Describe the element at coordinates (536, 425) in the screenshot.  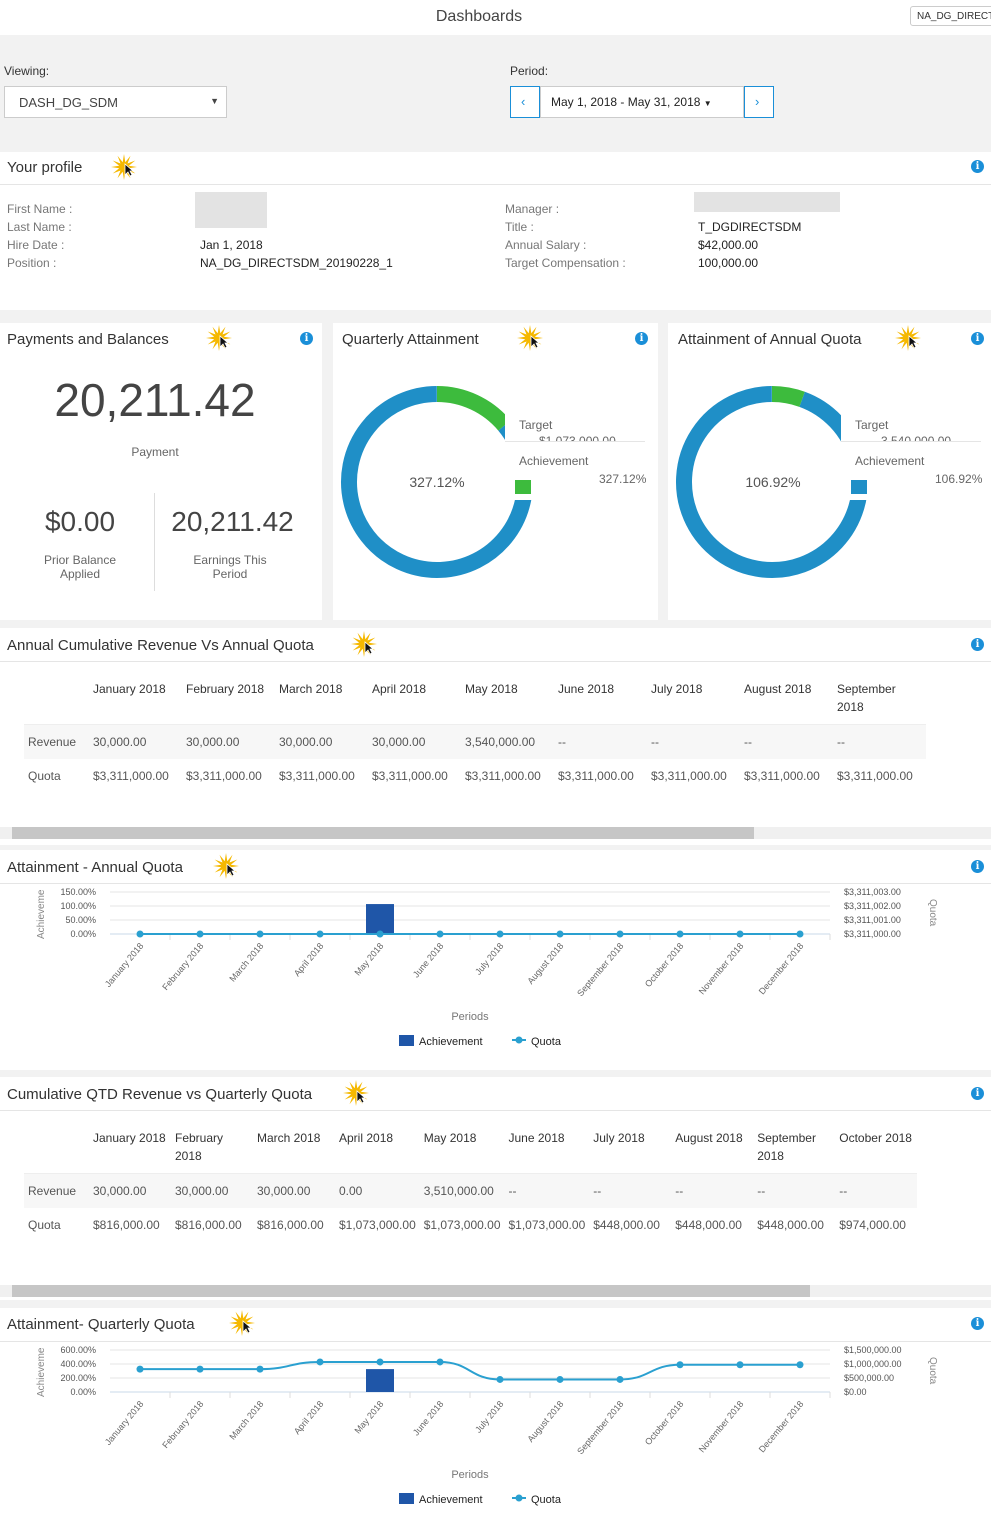
I see `target-label: Target` at that location.